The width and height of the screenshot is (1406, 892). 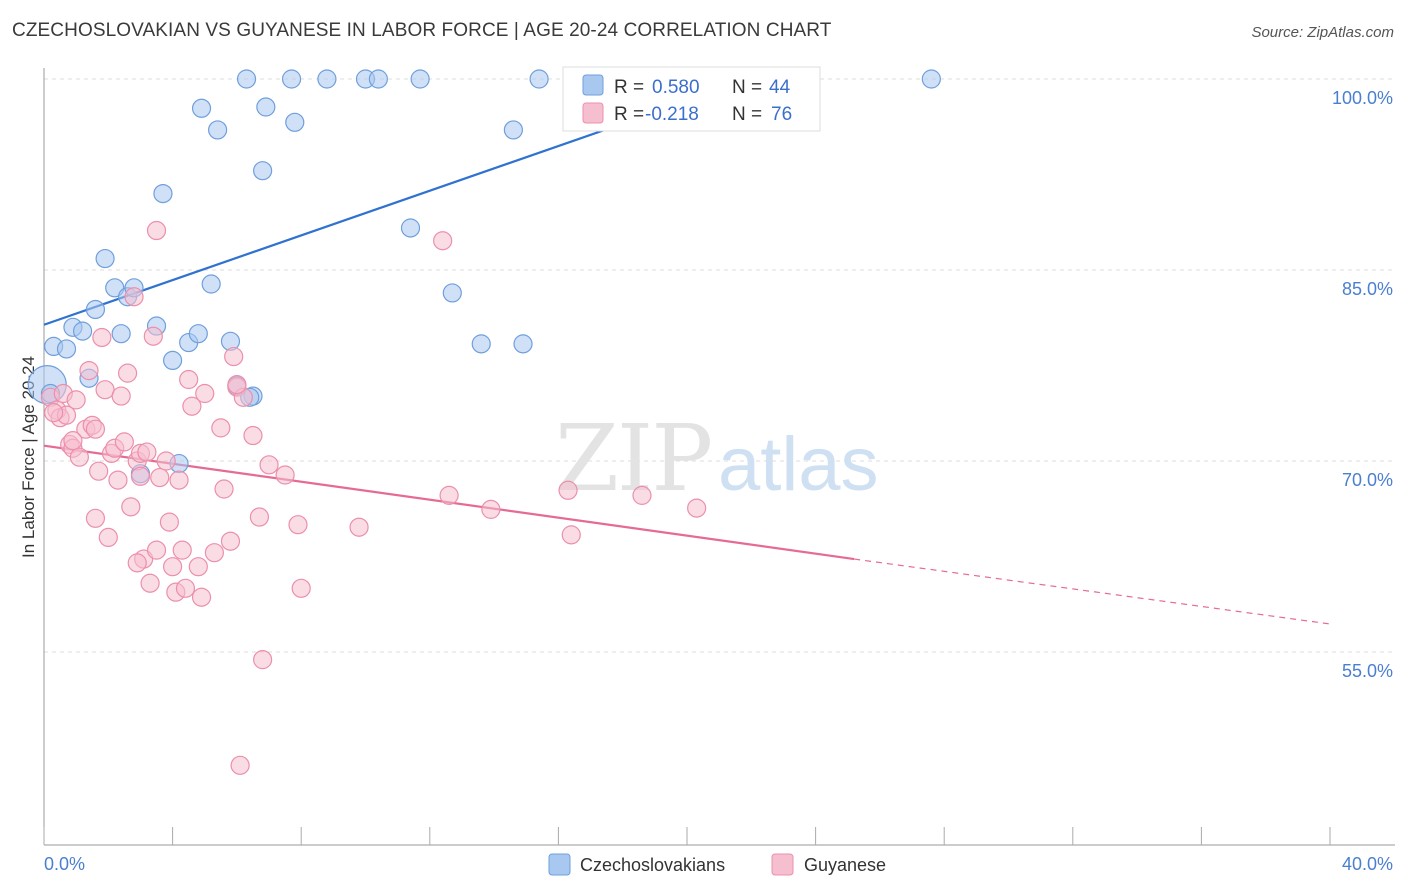 I want to click on svg-text: atlas, so click(x=798, y=464).